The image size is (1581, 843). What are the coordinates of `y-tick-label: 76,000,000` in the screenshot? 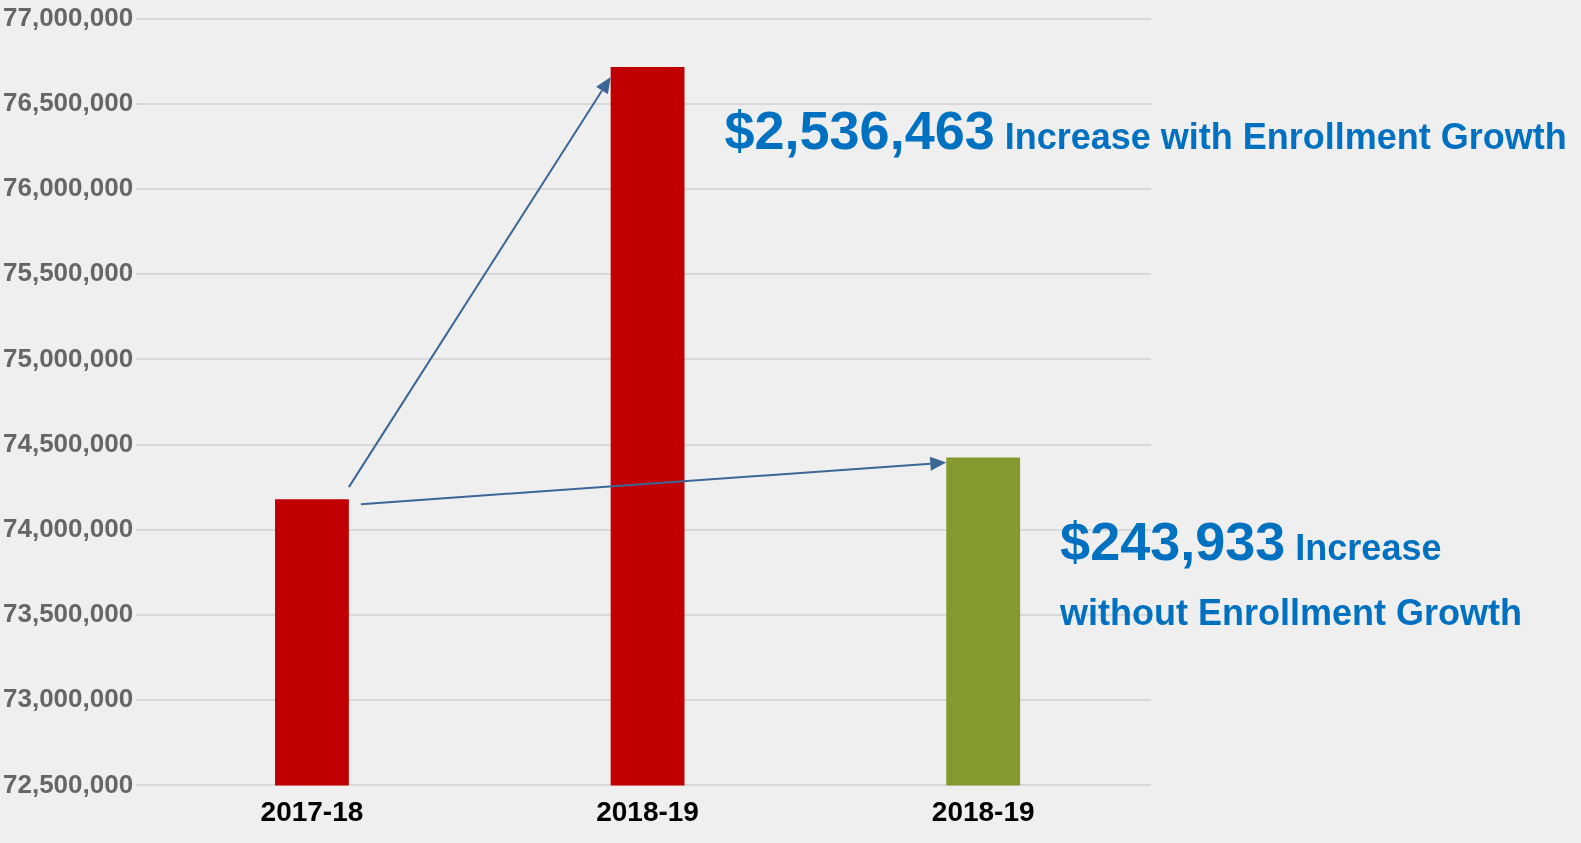 It's located at (68, 187).